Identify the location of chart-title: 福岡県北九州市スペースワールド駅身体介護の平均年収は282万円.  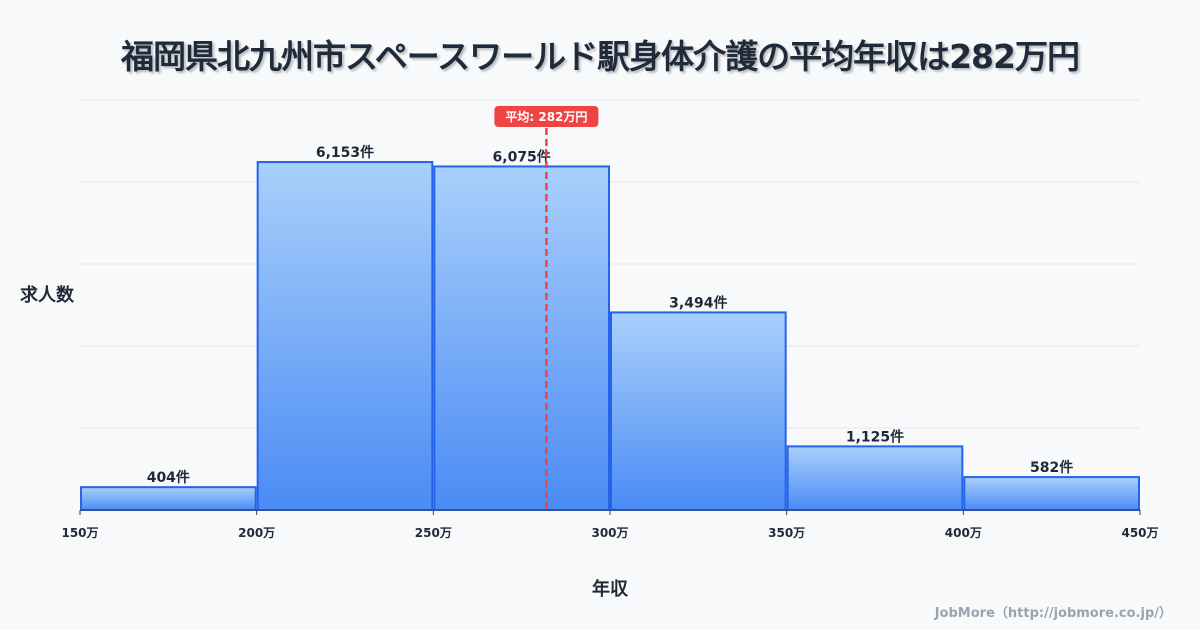
(600, 56).